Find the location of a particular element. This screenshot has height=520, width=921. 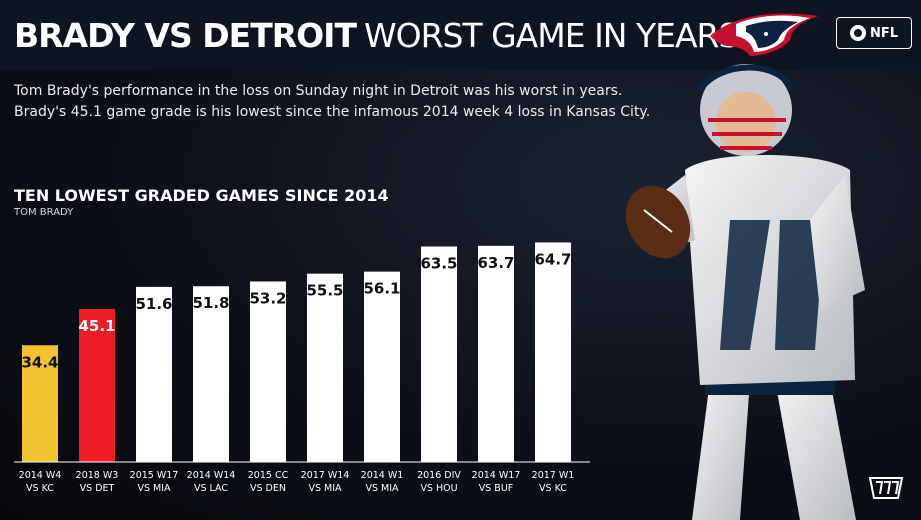

title-light: WORST GAME IN YEARS is located at coordinates (551, 35).